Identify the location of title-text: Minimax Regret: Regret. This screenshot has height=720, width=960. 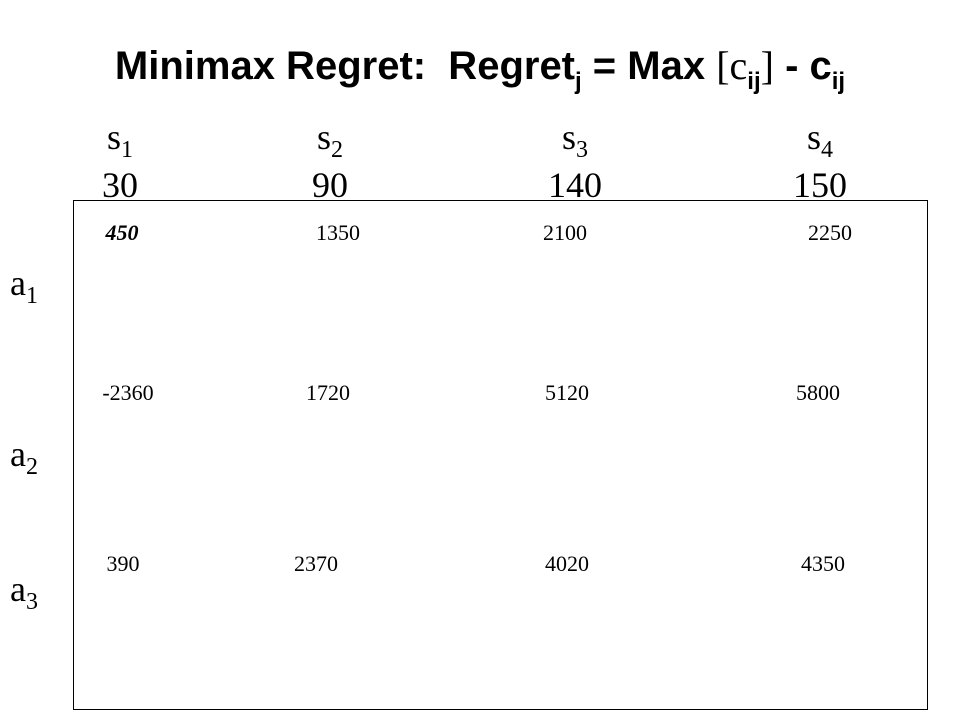
(345, 66).